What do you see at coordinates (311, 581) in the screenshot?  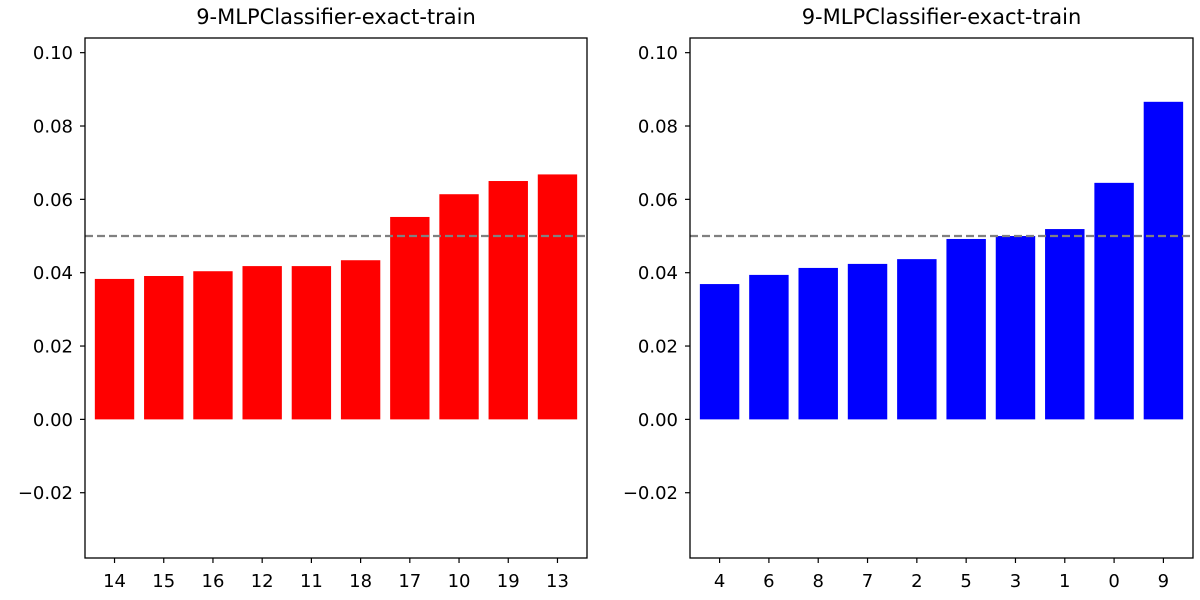 I see `x-tick-label: 11` at bounding box center [311, 581].